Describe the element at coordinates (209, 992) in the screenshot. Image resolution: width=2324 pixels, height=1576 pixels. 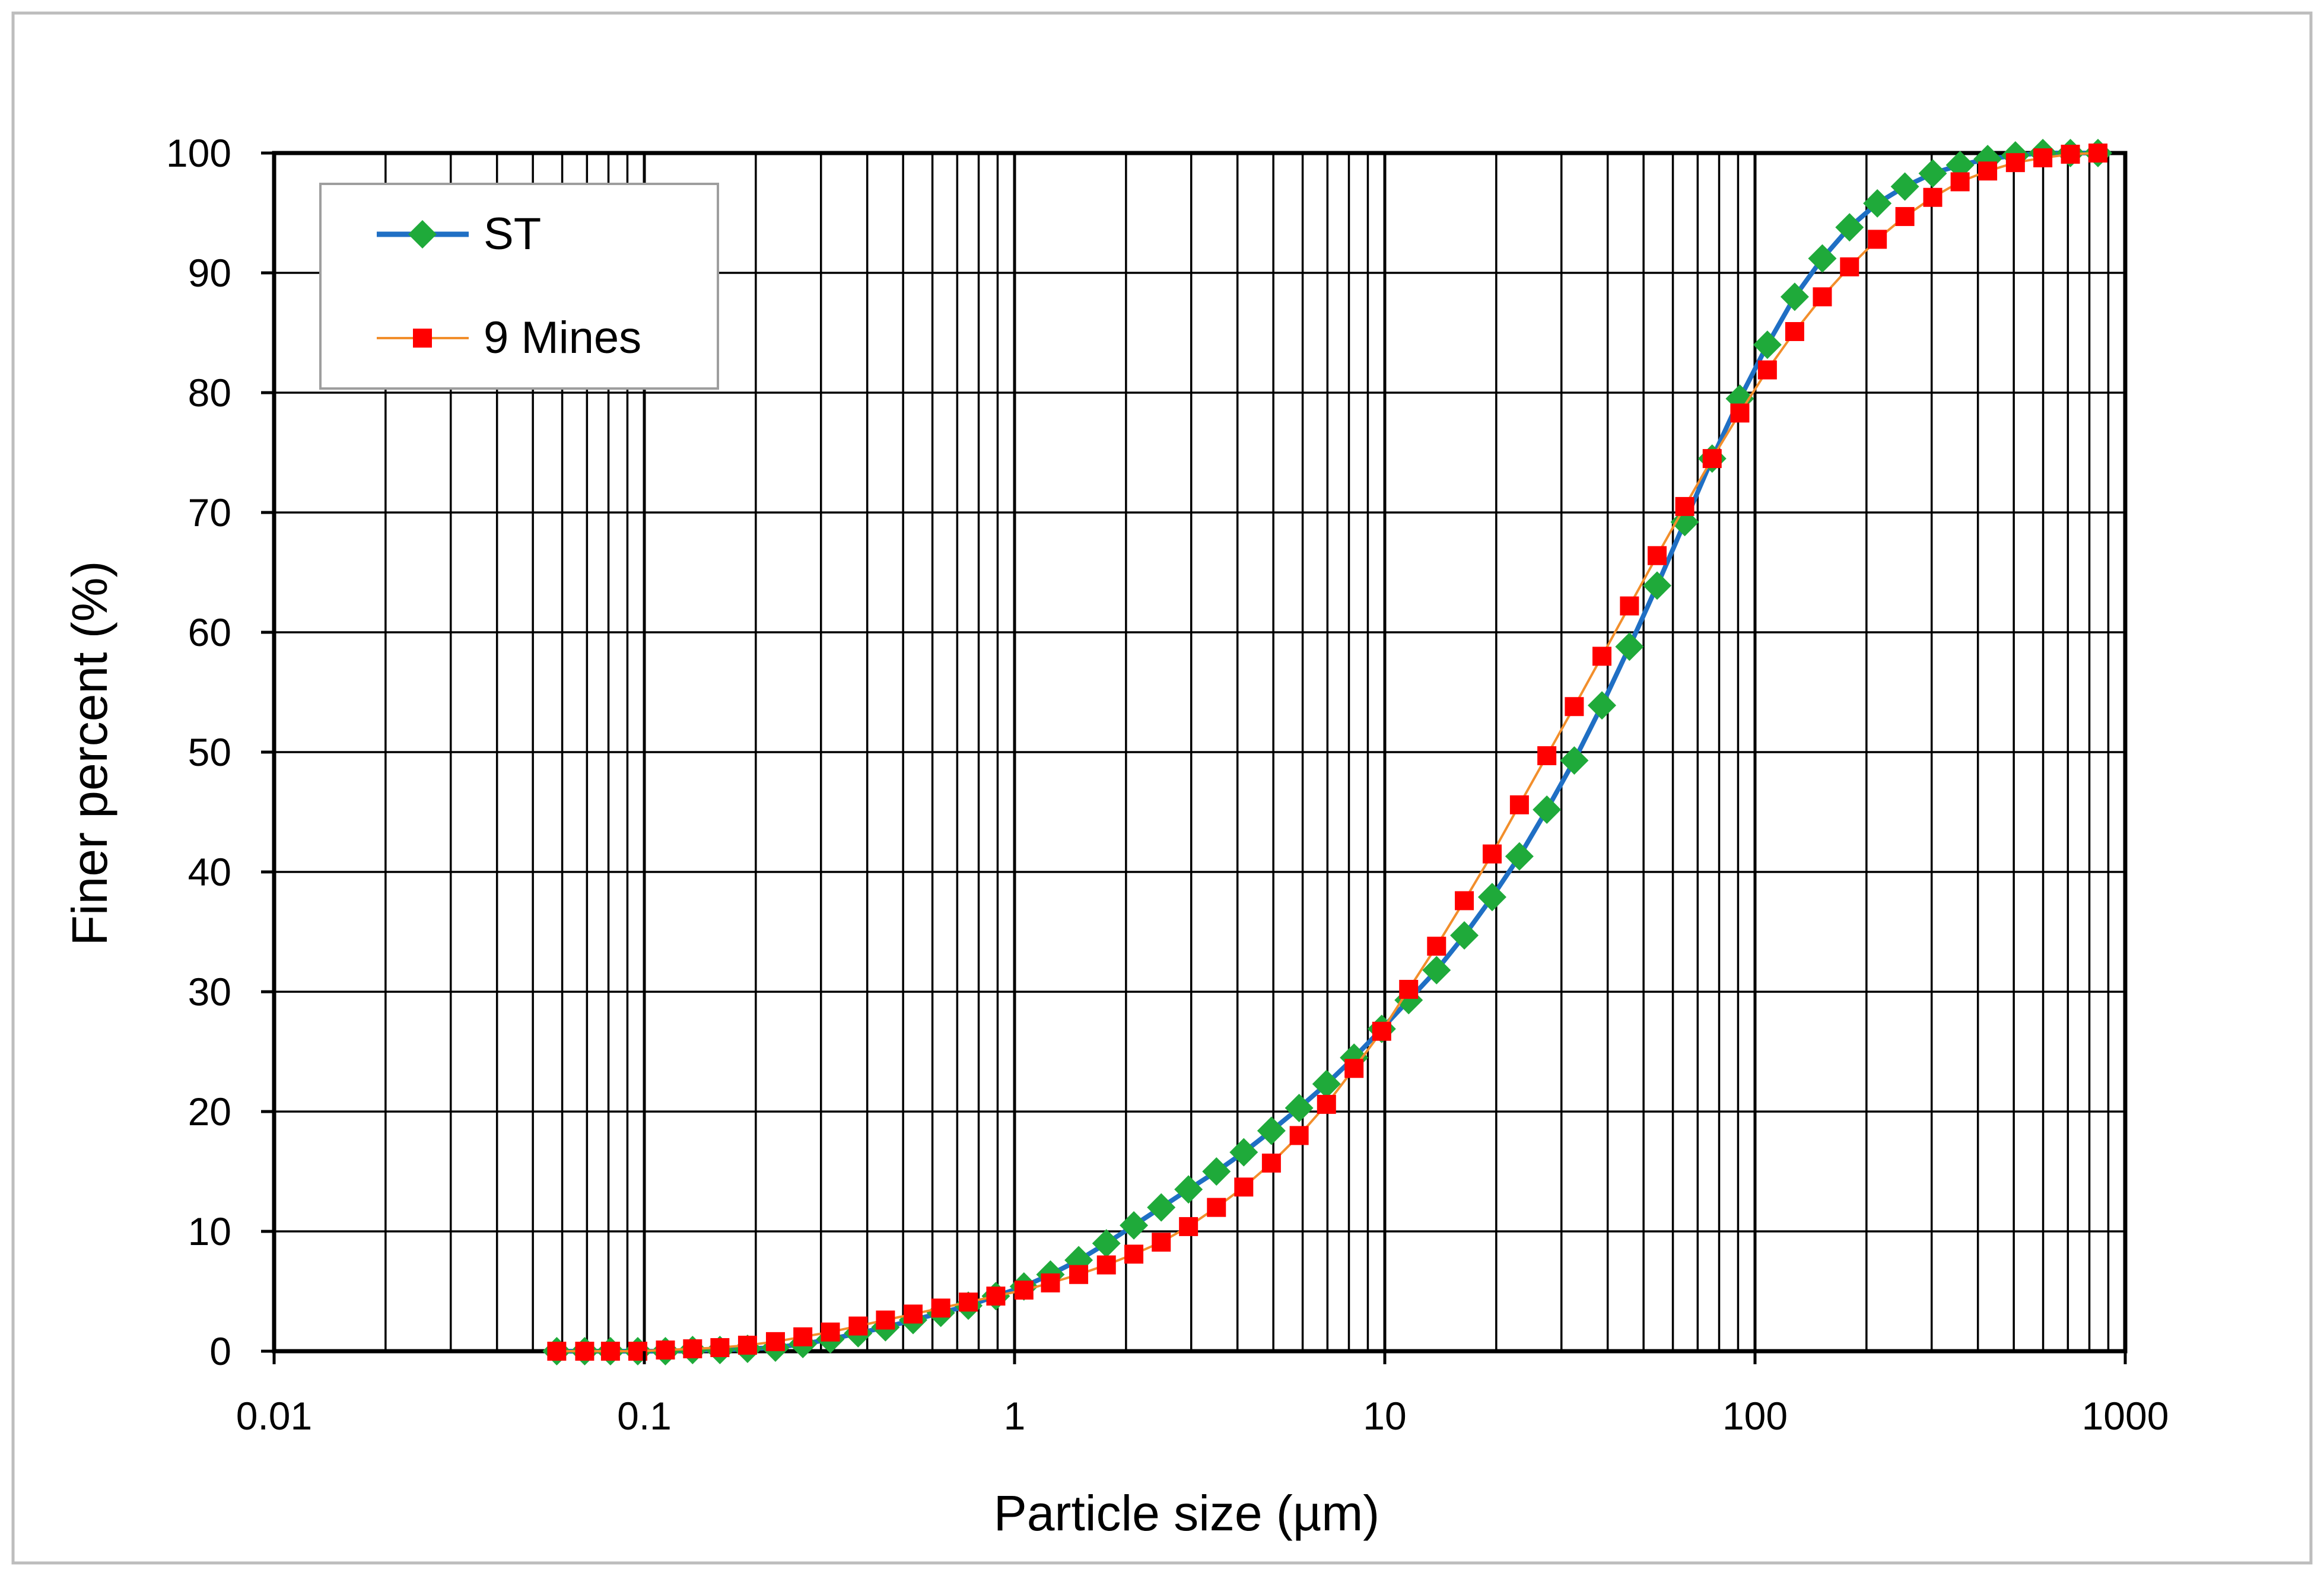
I see `y-tick-label: 30` at that location.